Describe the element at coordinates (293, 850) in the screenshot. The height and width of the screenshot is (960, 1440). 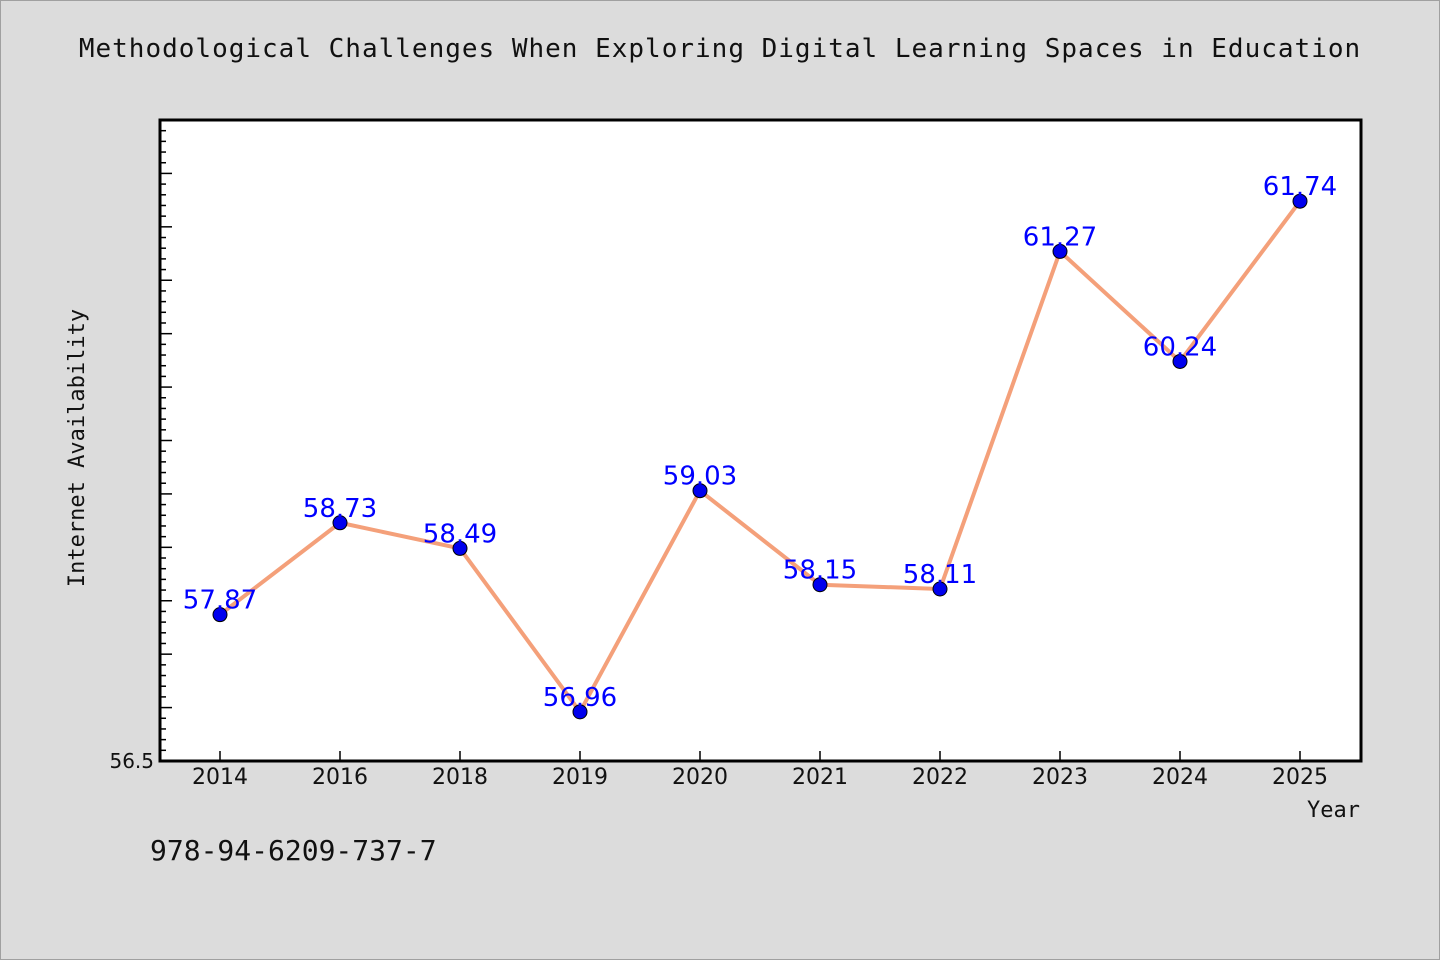
I see `isbn-footer: 978-94-6209-737-7` at that location.